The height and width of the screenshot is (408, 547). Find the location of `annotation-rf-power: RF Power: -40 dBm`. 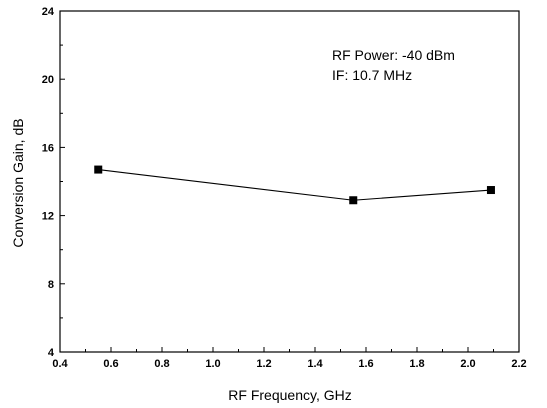

annotation-rf-power: RF Power: -40 dBm is located at coordinates (393, 55).